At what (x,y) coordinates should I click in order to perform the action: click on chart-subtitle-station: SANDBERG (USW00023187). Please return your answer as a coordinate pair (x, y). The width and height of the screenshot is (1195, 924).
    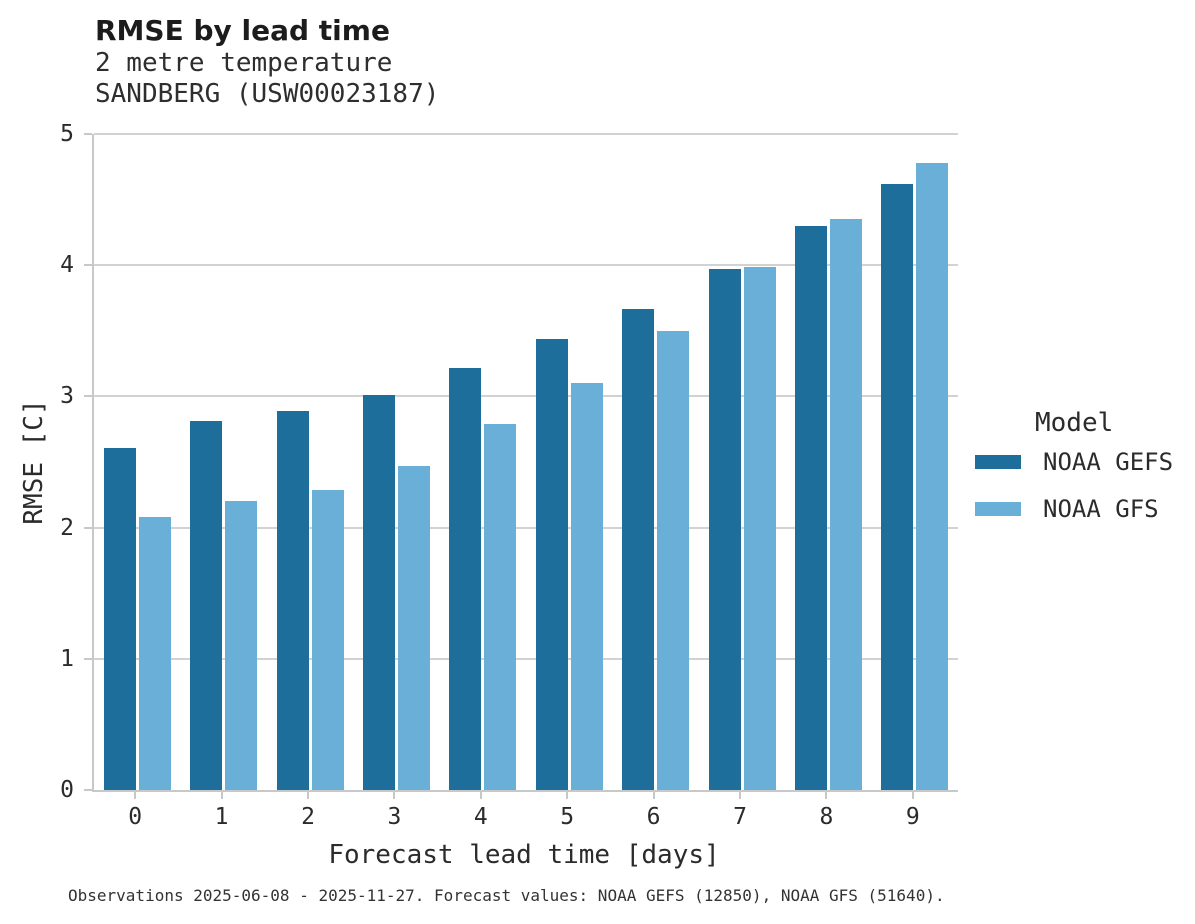
    Looking at the image, I should click on (267, 94).